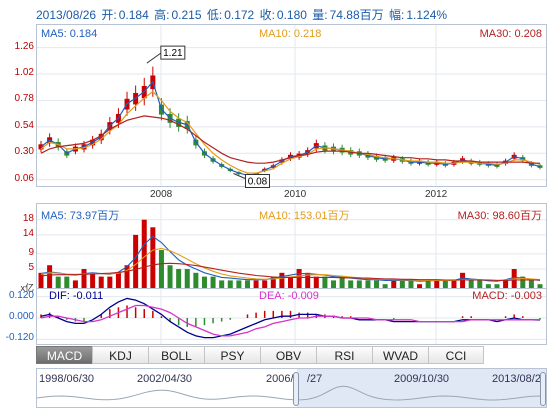 This screenshot has width=554, height=412. I want to click on high-annotation-label: 1.21, so click(173, 53).